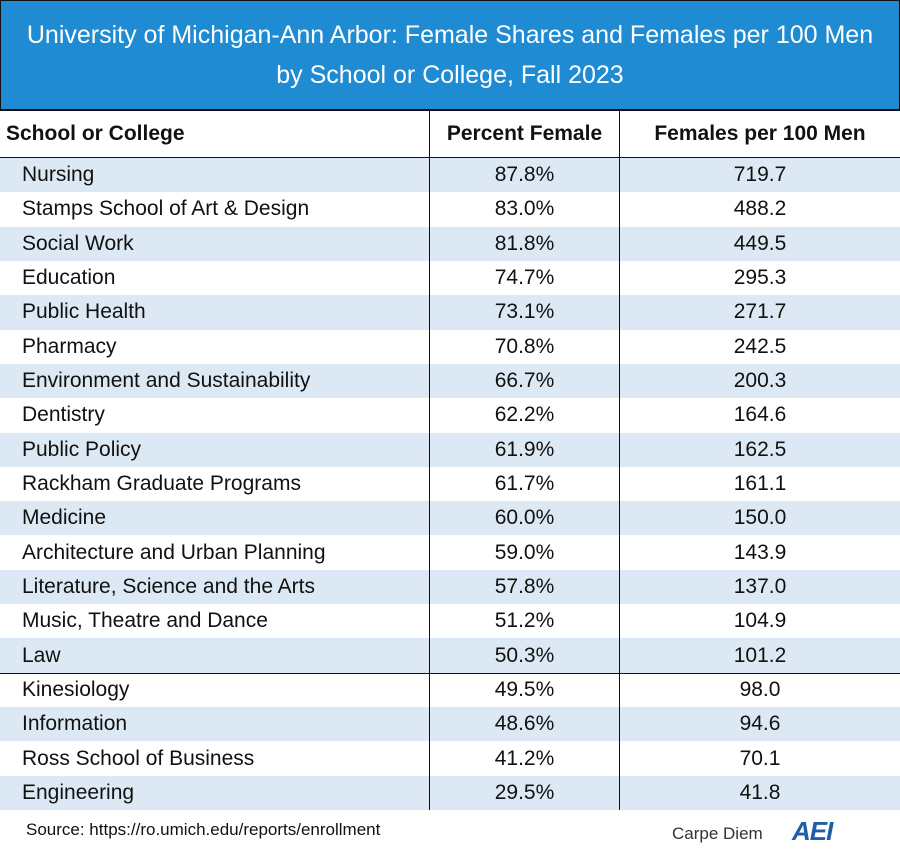 This screenshot has height=853, width=900. Describe the element at coordinates (760, 312) in the screenshot. I see `table-cell: 271.7` at that location.